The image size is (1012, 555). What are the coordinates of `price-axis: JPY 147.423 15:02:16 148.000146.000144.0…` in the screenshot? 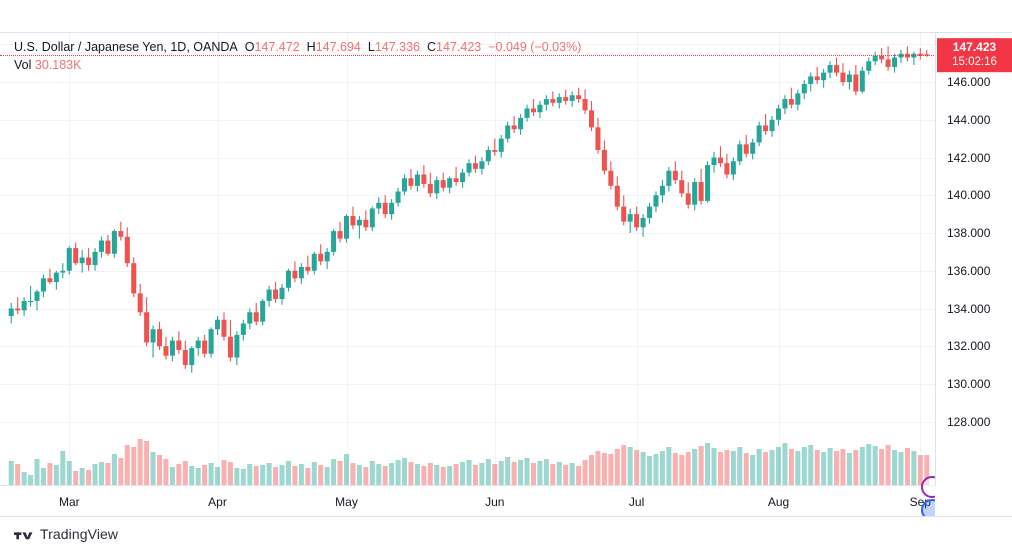 It's located at (974, 274).